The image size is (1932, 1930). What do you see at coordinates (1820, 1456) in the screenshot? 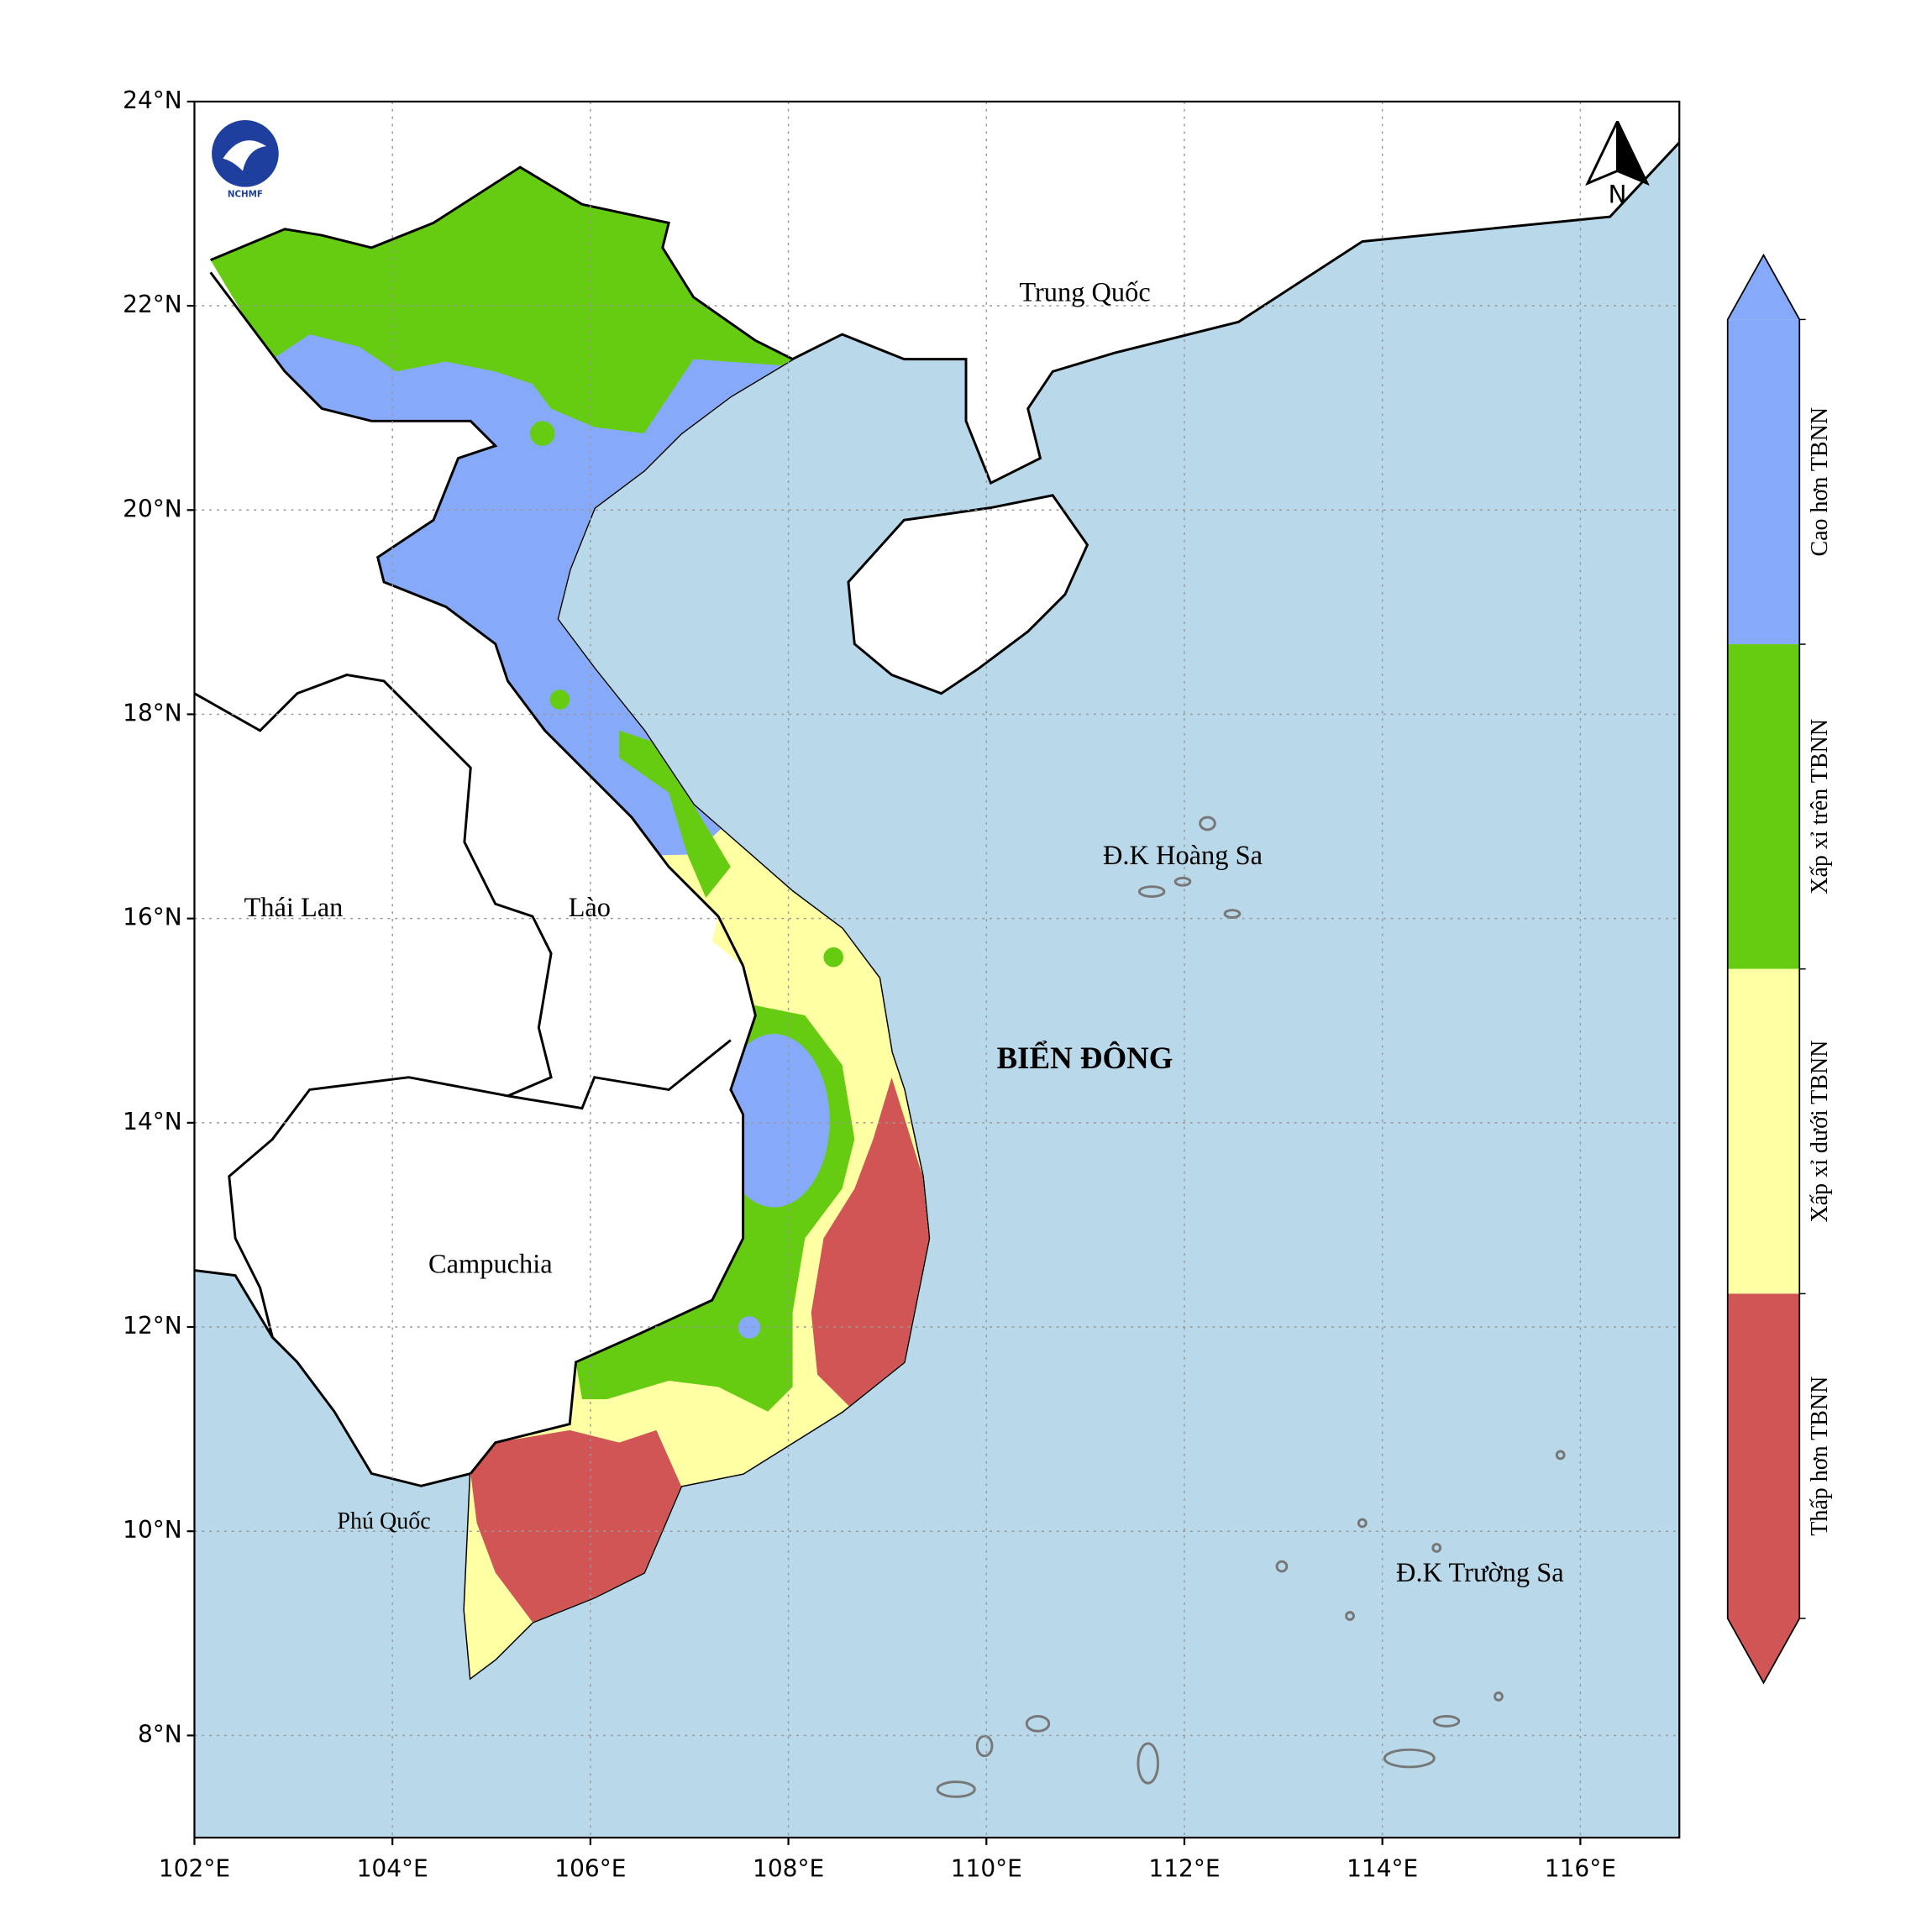
I see `legend-label: Thấp hơn TBNN` at bounding box center [1820, 1456].